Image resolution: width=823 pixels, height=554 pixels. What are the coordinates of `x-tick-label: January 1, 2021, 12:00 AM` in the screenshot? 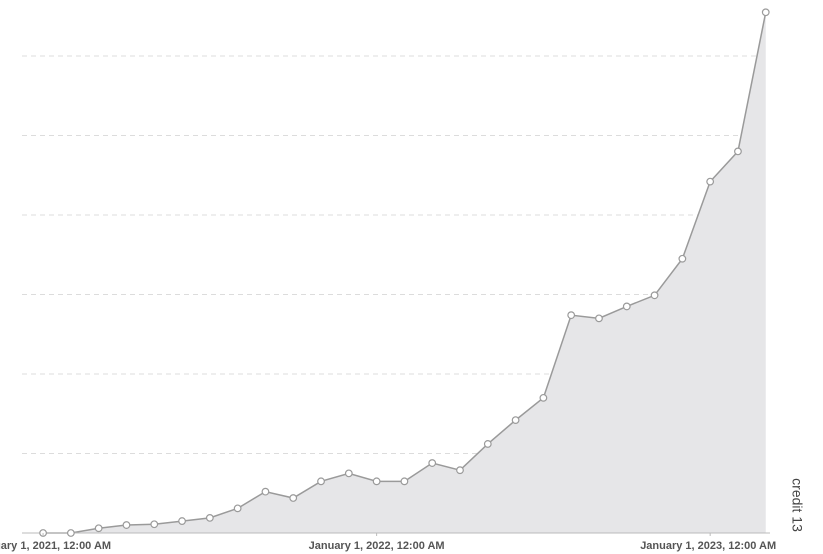 It's located at (55, 546).